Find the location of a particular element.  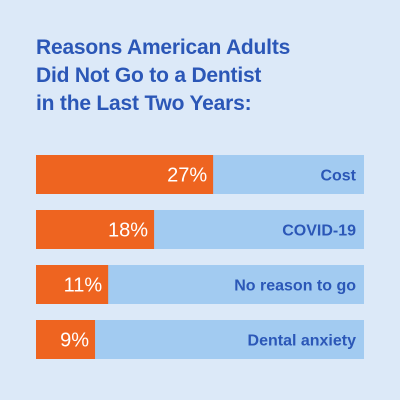

chart-title-line: in the Last Two Years: is located at coordinates (144, 103).